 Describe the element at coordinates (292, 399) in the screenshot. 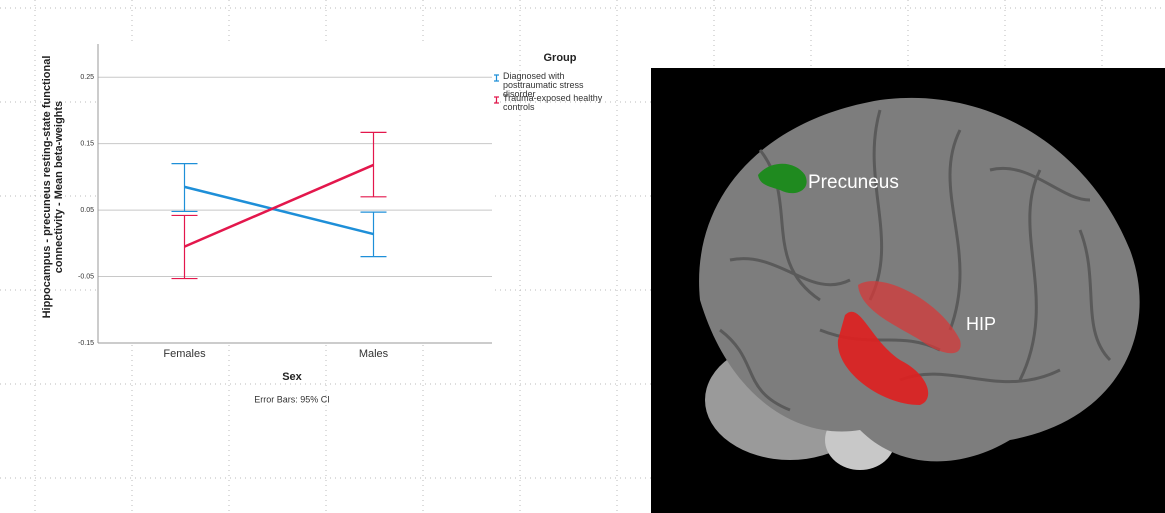

I see `note: Error Bars: 95% CI` at that location.